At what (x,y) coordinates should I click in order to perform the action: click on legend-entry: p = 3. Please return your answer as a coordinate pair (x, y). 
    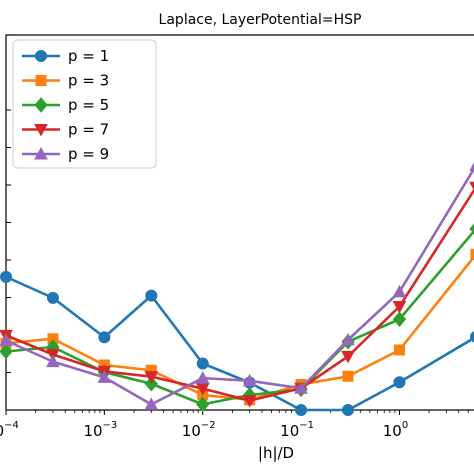
    Looking at the image, I should click on (65, 81).